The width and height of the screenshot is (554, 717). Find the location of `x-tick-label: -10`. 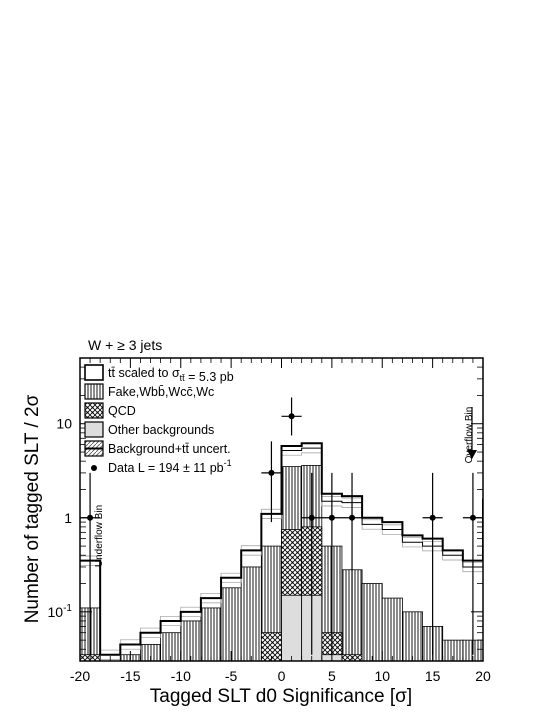

x-tick-label: -10 is located at coordinates (181, 676).